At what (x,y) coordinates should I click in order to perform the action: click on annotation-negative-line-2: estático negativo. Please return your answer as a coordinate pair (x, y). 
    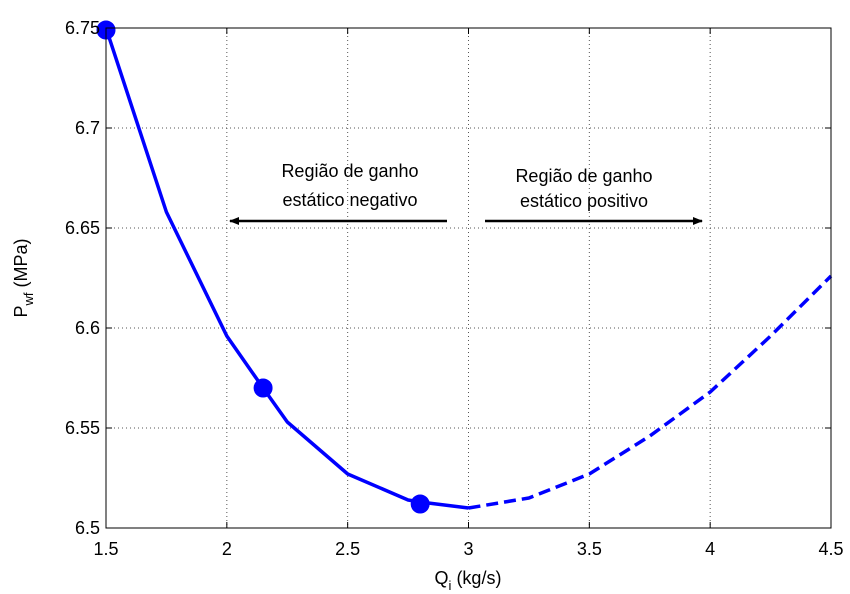
    Looking at the image, I should click on (349, 200).